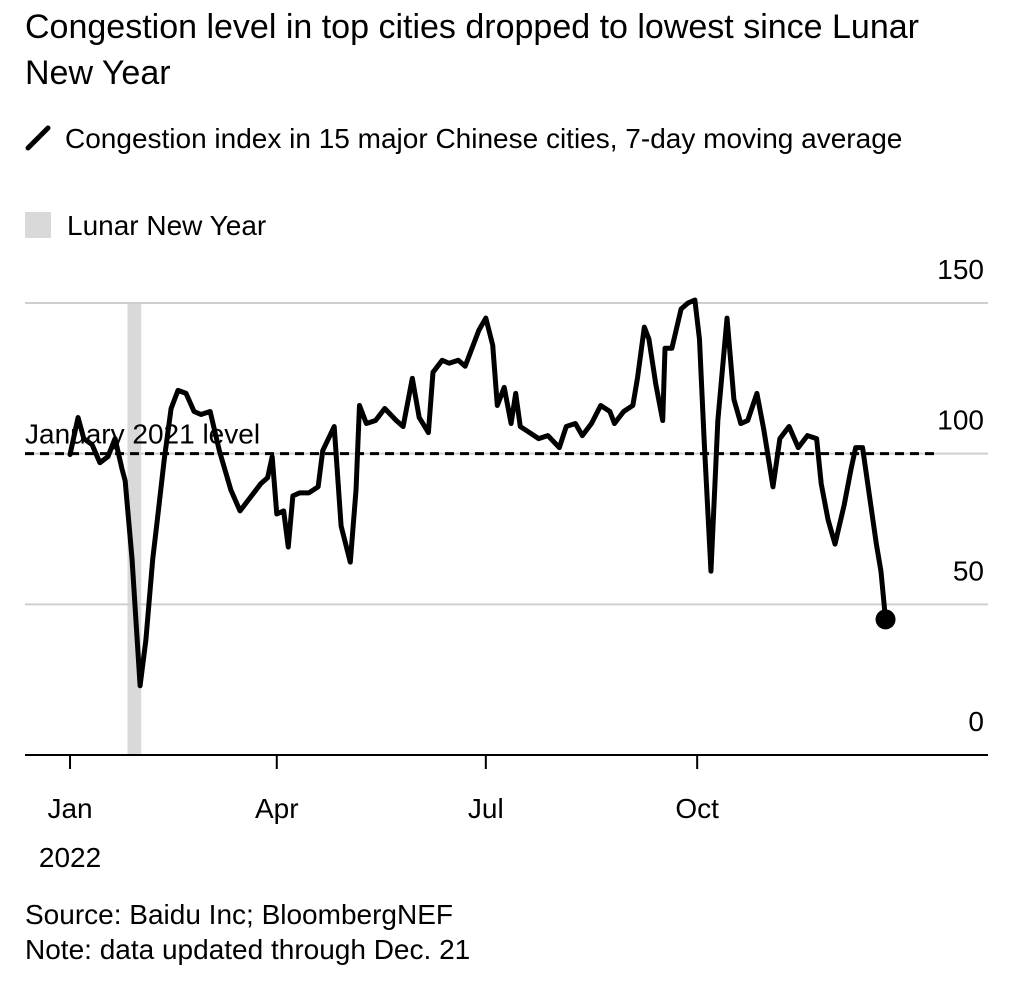 This screenshot has height=997, width=1024. Describe the element at coordinates (697, 808) in the screenshot. I see `x-tick-label: Oct` at that location.